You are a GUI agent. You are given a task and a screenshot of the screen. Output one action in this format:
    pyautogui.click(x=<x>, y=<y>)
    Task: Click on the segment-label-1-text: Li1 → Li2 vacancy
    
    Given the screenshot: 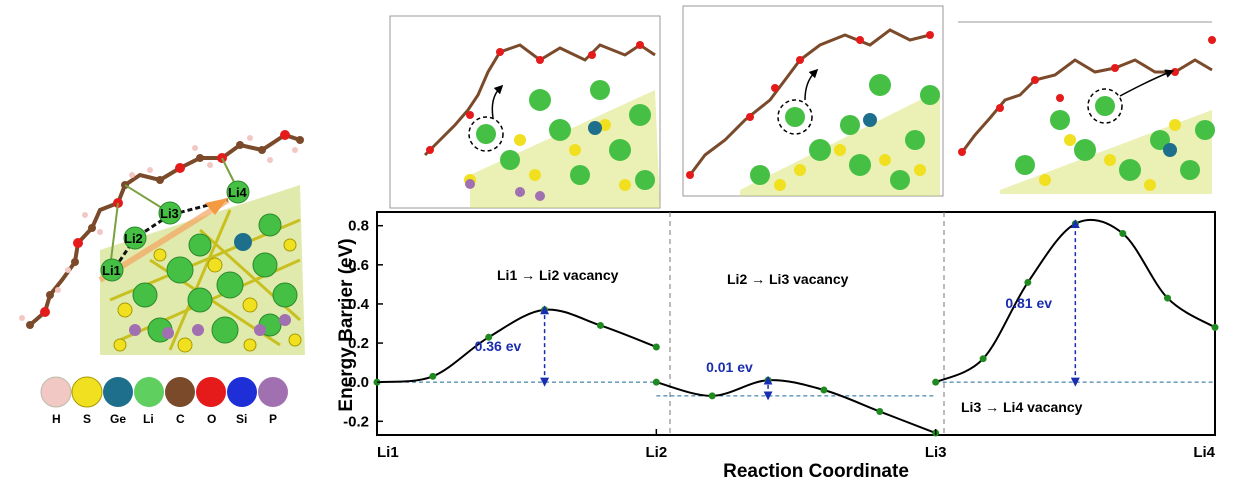 What is the action you would take?
    pyautogui.click(x=558, y=275)
    